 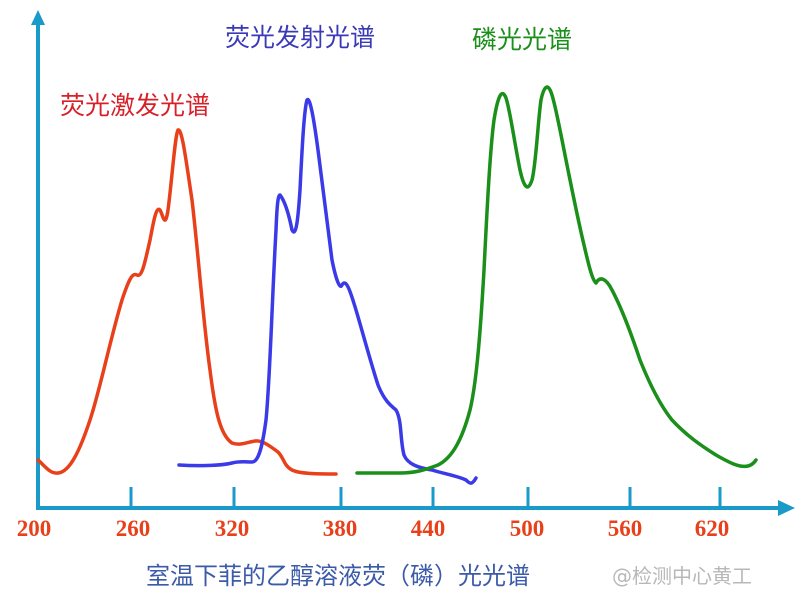 I want to click on x-ticks, so click(x=425, y=497).